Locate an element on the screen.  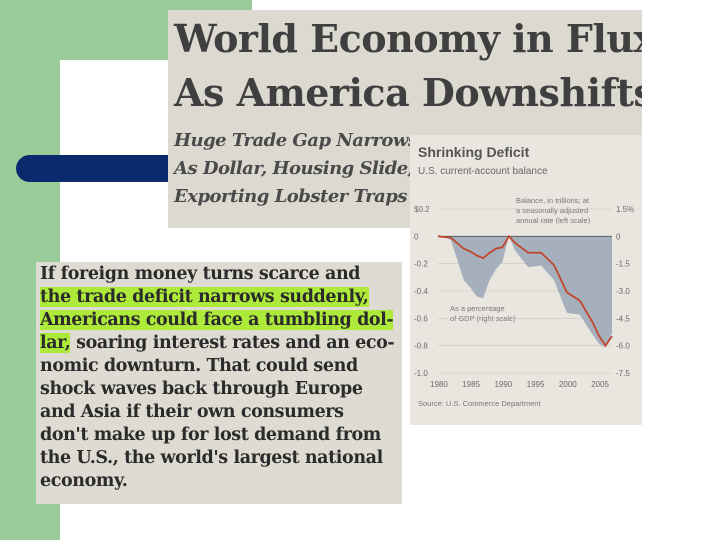
right-tick-label: -7.5 is located at coordinates (623, 373).